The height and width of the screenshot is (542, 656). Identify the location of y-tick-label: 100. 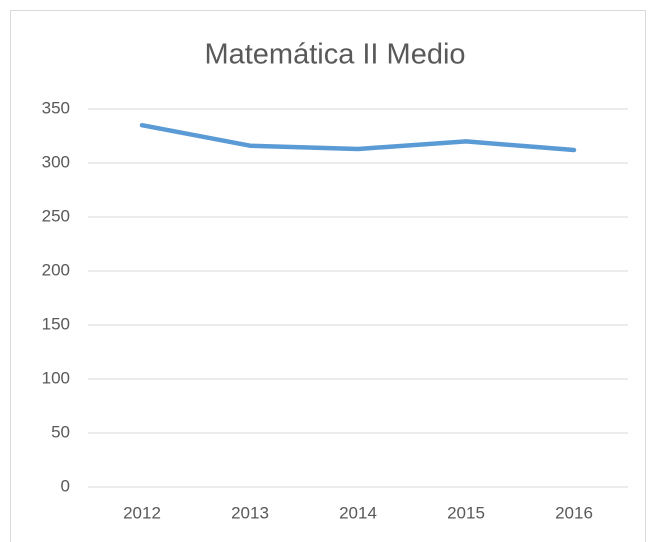
(56, 377).